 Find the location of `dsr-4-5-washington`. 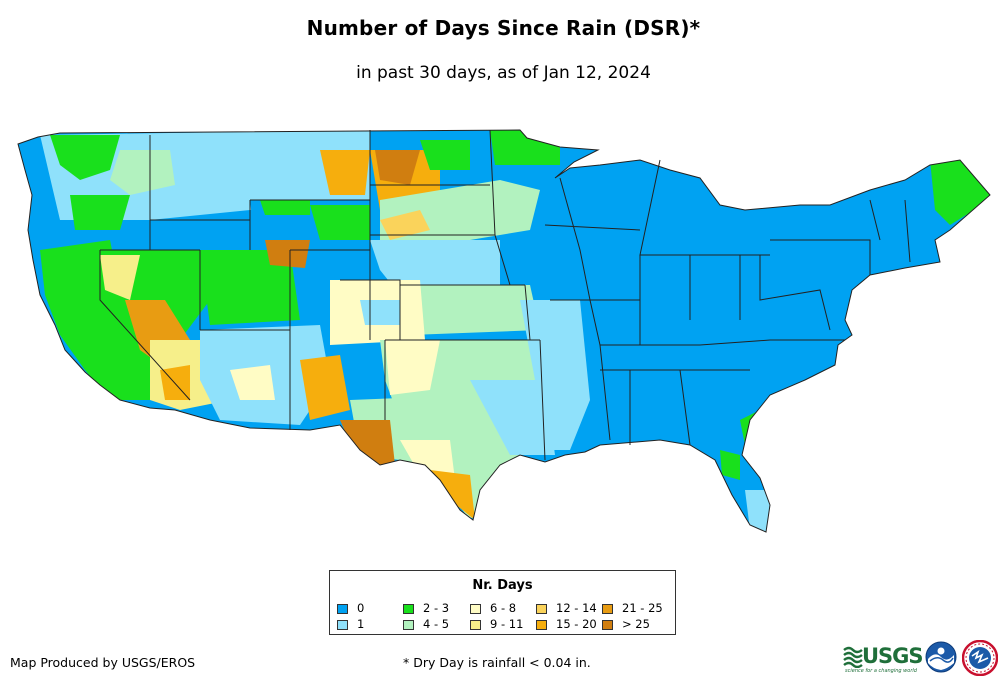

dsr-4-5-washington is located at coordinates (142, 172).